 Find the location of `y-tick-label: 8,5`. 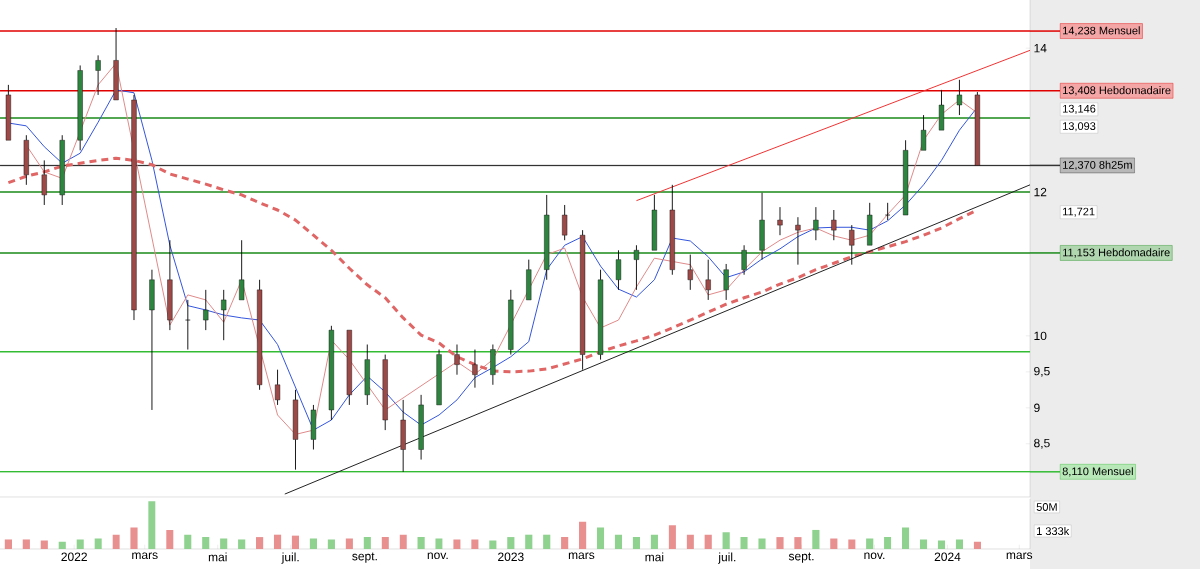

y-tick-label: 8,5 is located at coordinates (1042, 443).